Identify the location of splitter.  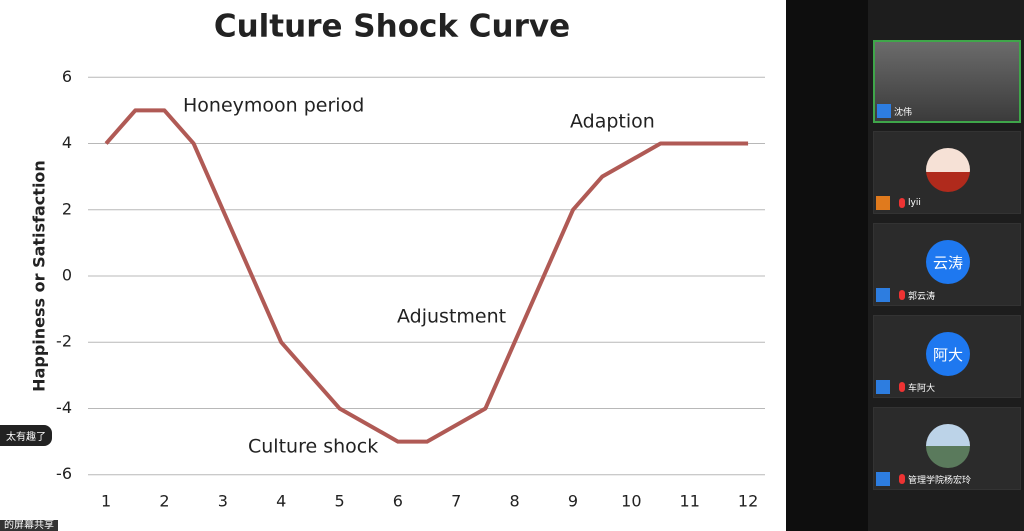
(827, 265).